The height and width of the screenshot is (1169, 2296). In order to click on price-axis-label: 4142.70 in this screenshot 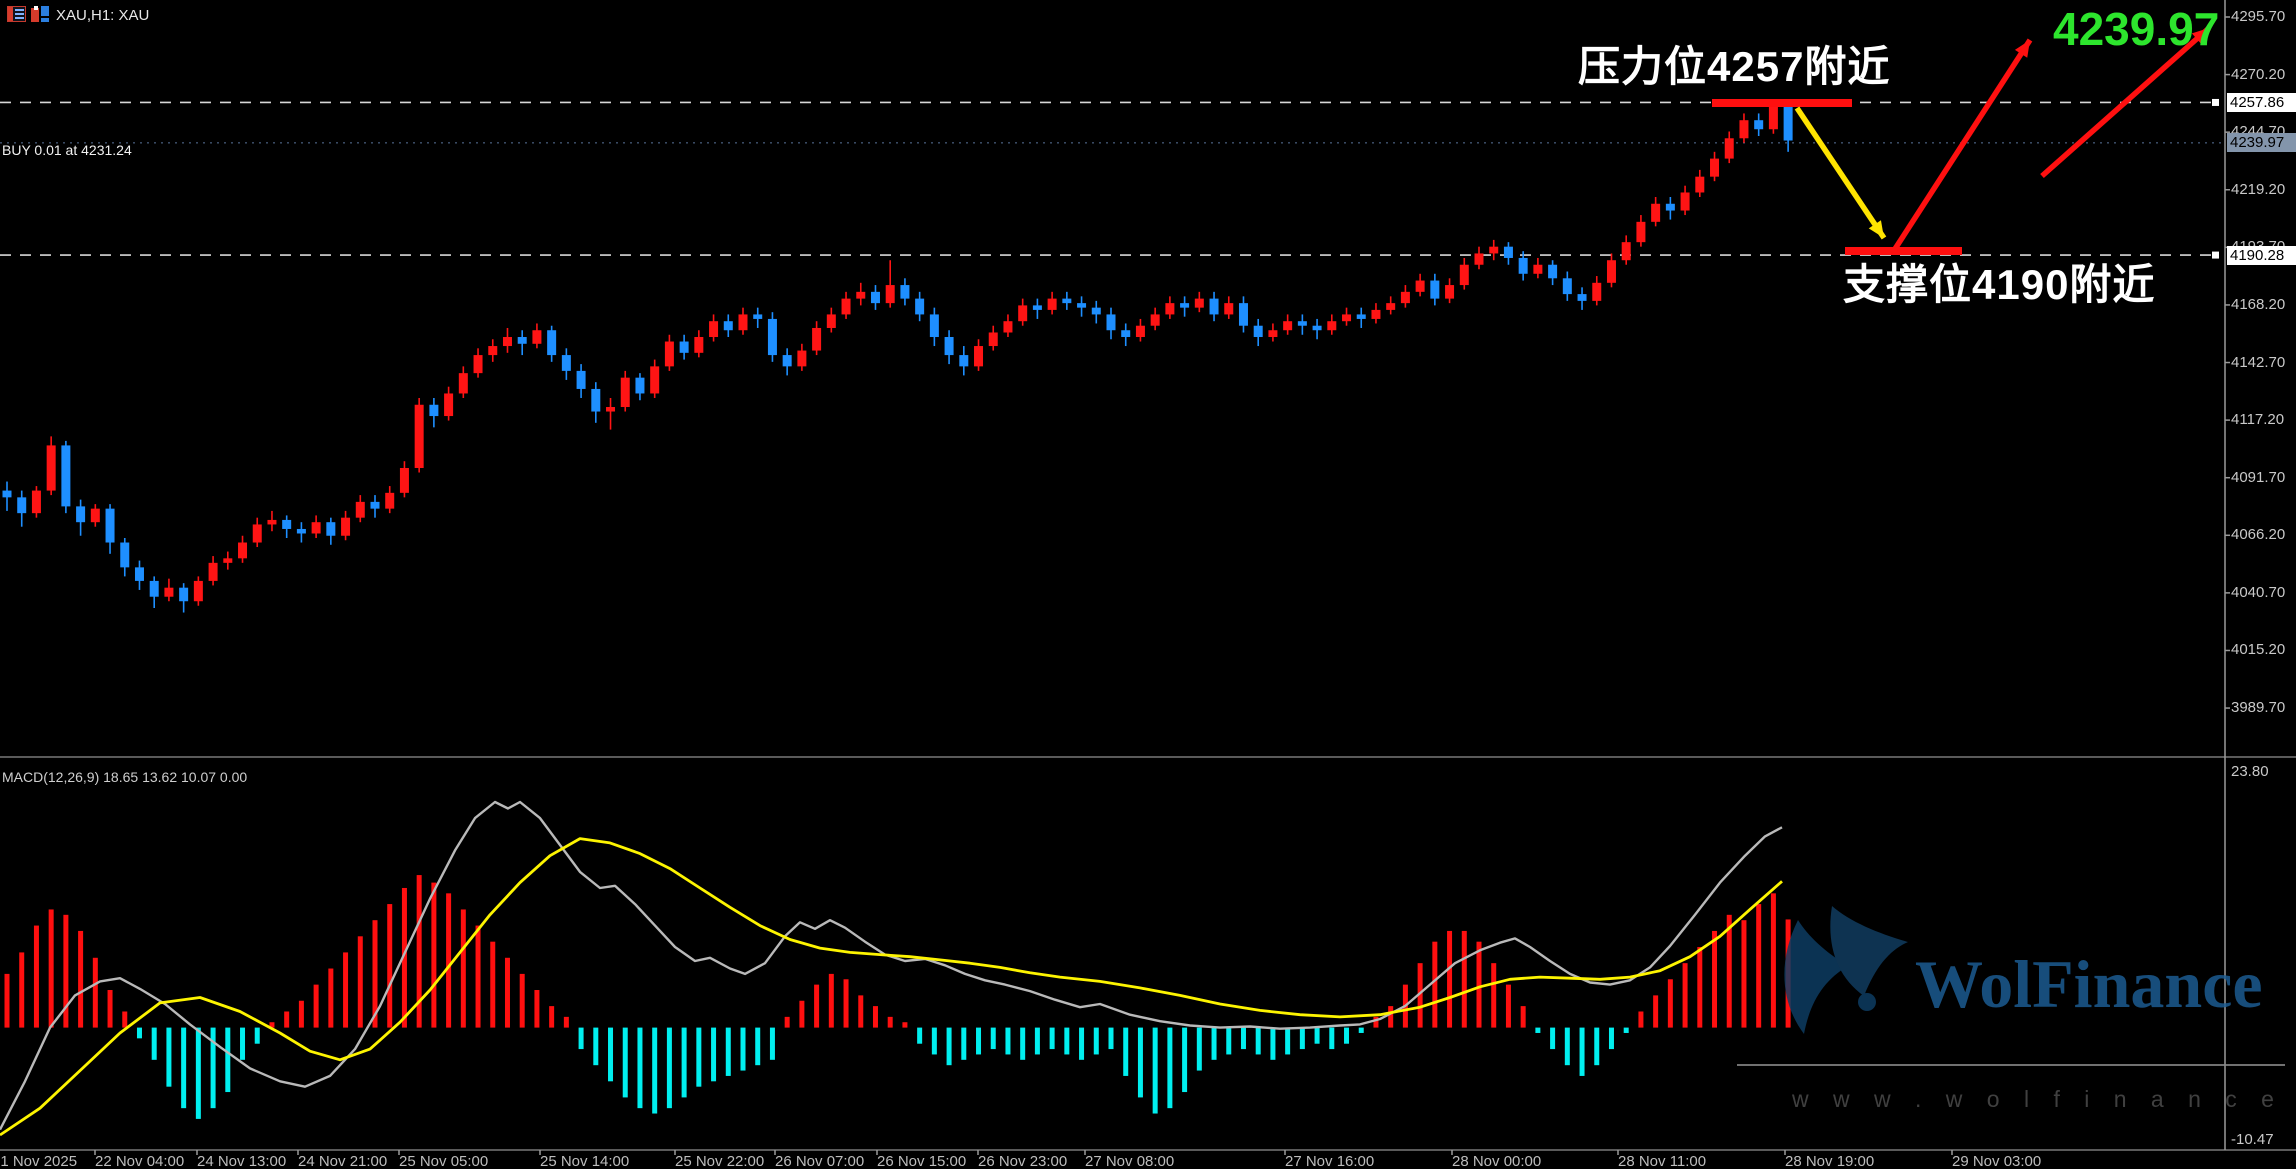, I will do `click(2258, 362)`.